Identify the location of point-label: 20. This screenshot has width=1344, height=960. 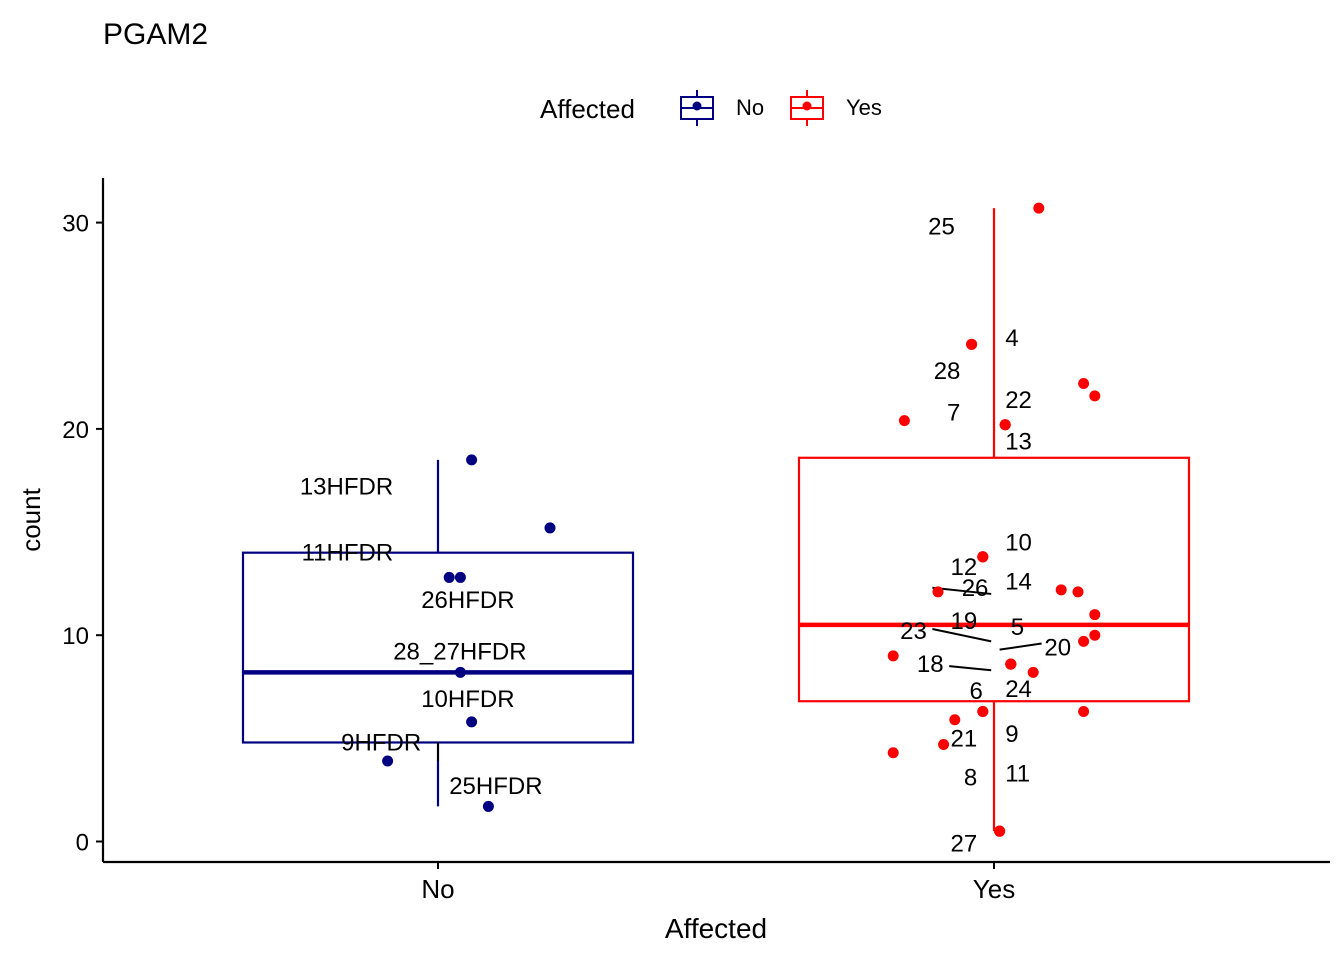
(1057, 648).